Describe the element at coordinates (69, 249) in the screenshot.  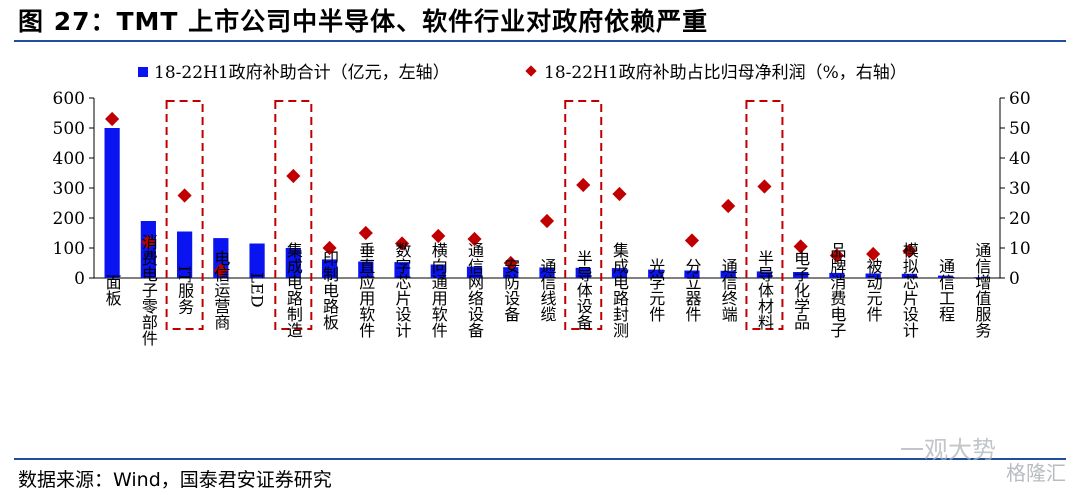
I see `y-left-tick-label: 100` at that location.